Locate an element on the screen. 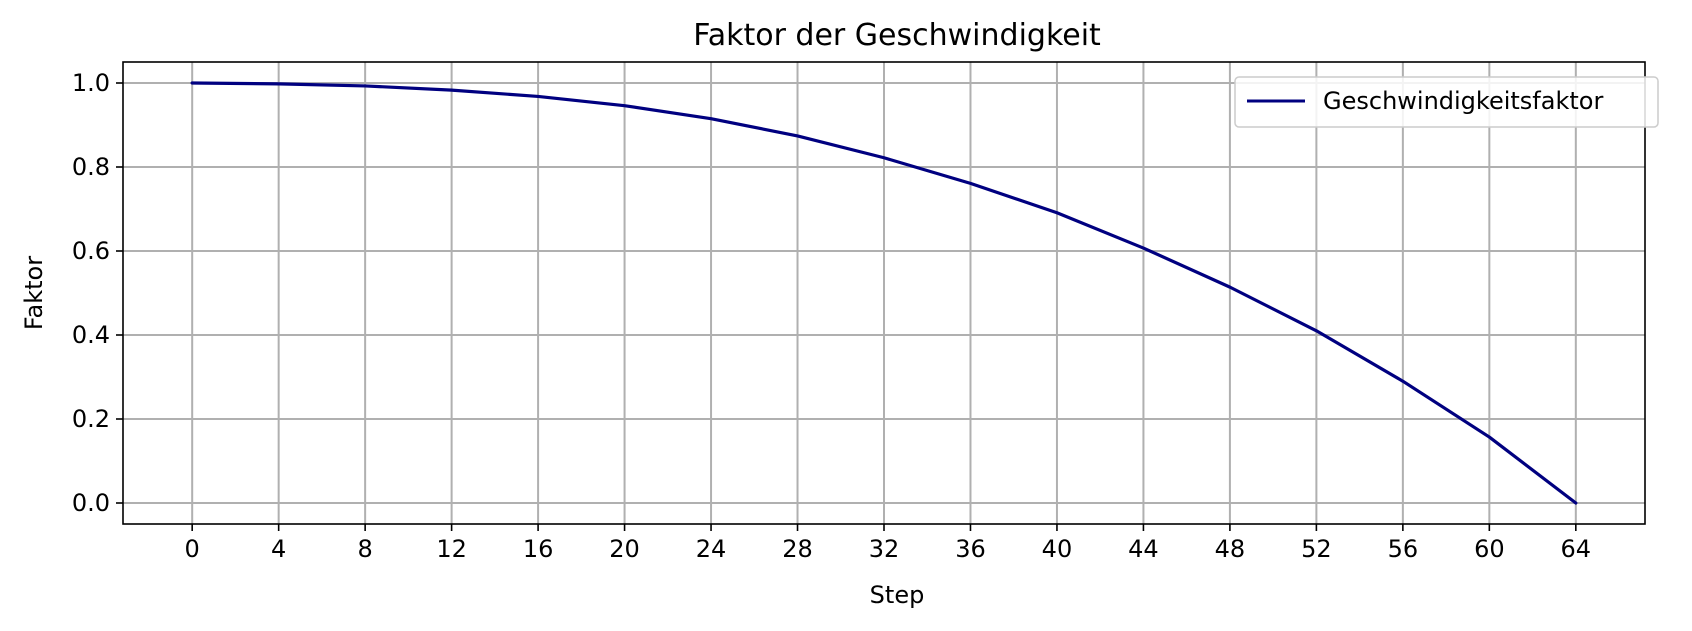 This screenshot has width=1692, height=631. x-tick-label: 44 is located at coordinates (1143, 549).